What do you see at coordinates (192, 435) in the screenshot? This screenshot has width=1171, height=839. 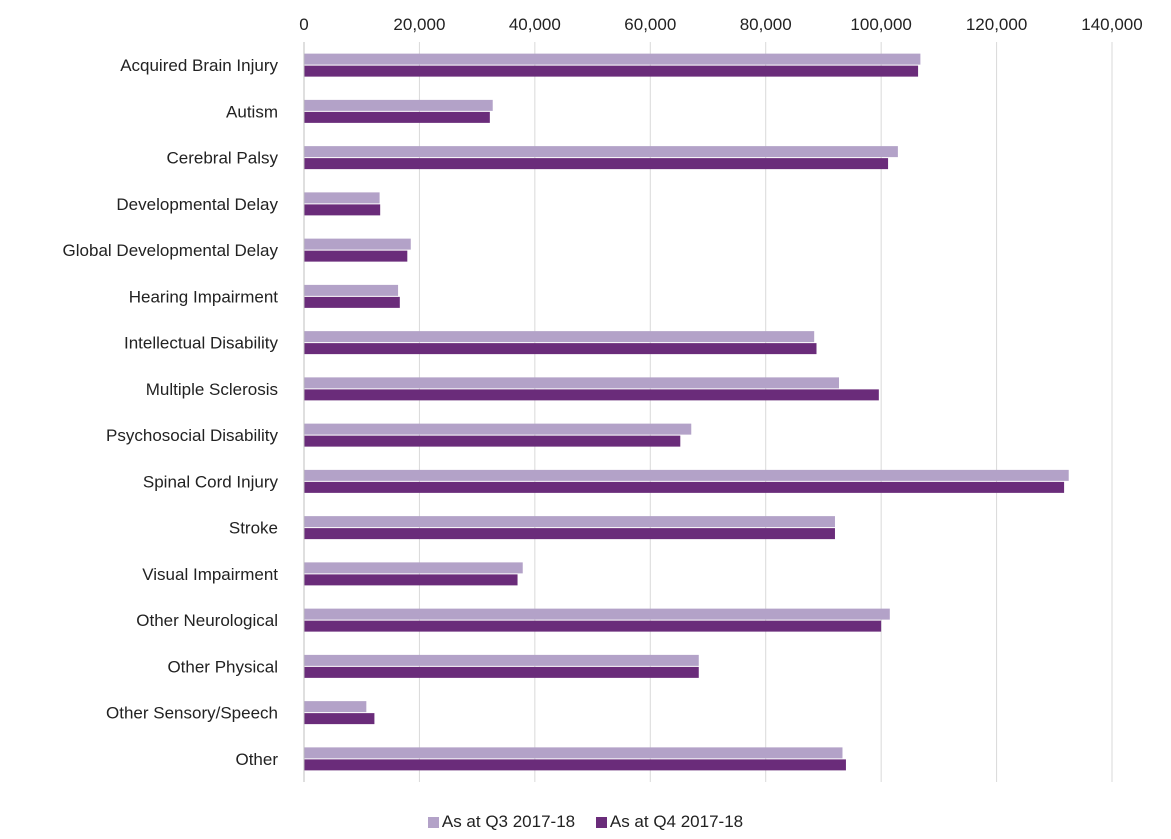 I see `category-label: Psychosocial Disability` at bounding box center [192, 435].